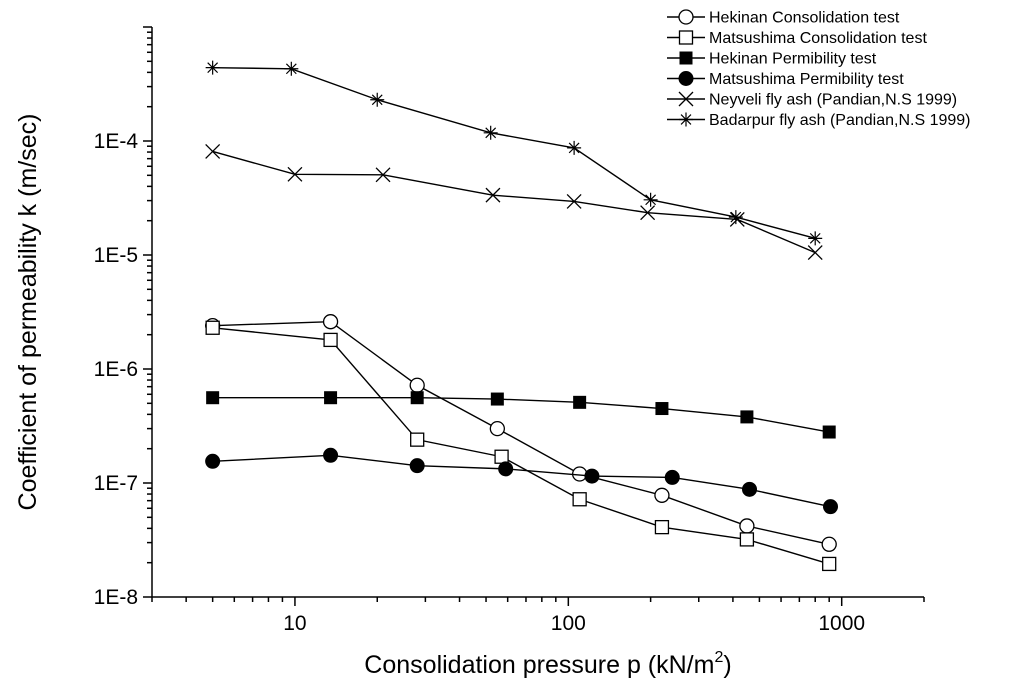  What do you see at coordinates (547, 664) in the screenshot?
I see `x-axis-title: Consolidation pressure p (kN/m2)` at bounding box center [547, 664].